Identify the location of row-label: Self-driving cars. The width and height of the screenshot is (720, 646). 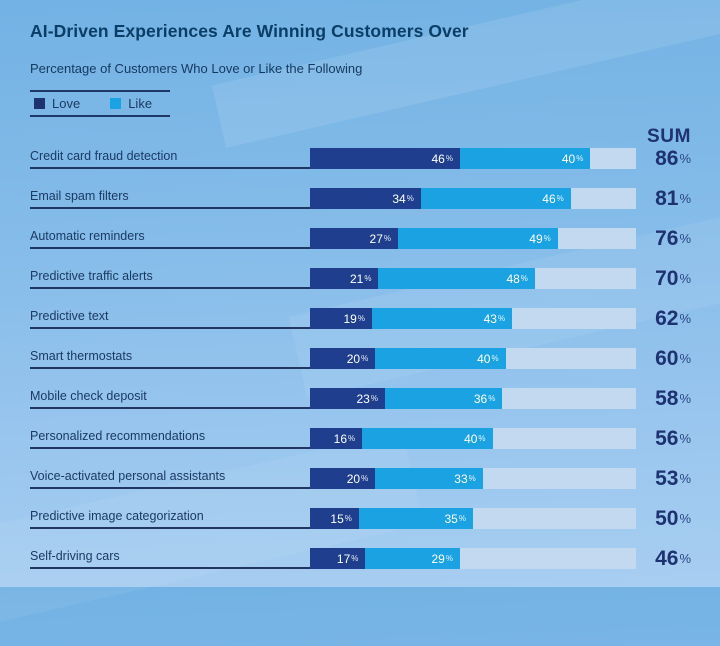
(170, 558).